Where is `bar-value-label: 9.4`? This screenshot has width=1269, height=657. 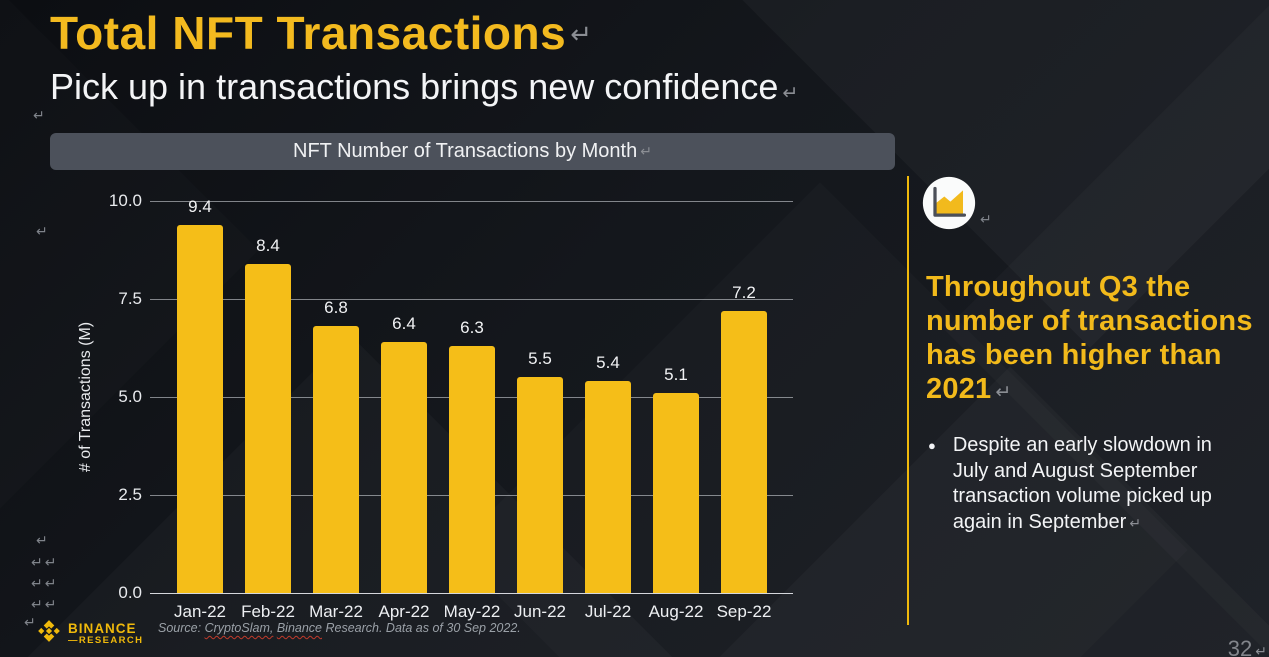 bar-value-label: 9.4 is located at coordinates (200, 206).